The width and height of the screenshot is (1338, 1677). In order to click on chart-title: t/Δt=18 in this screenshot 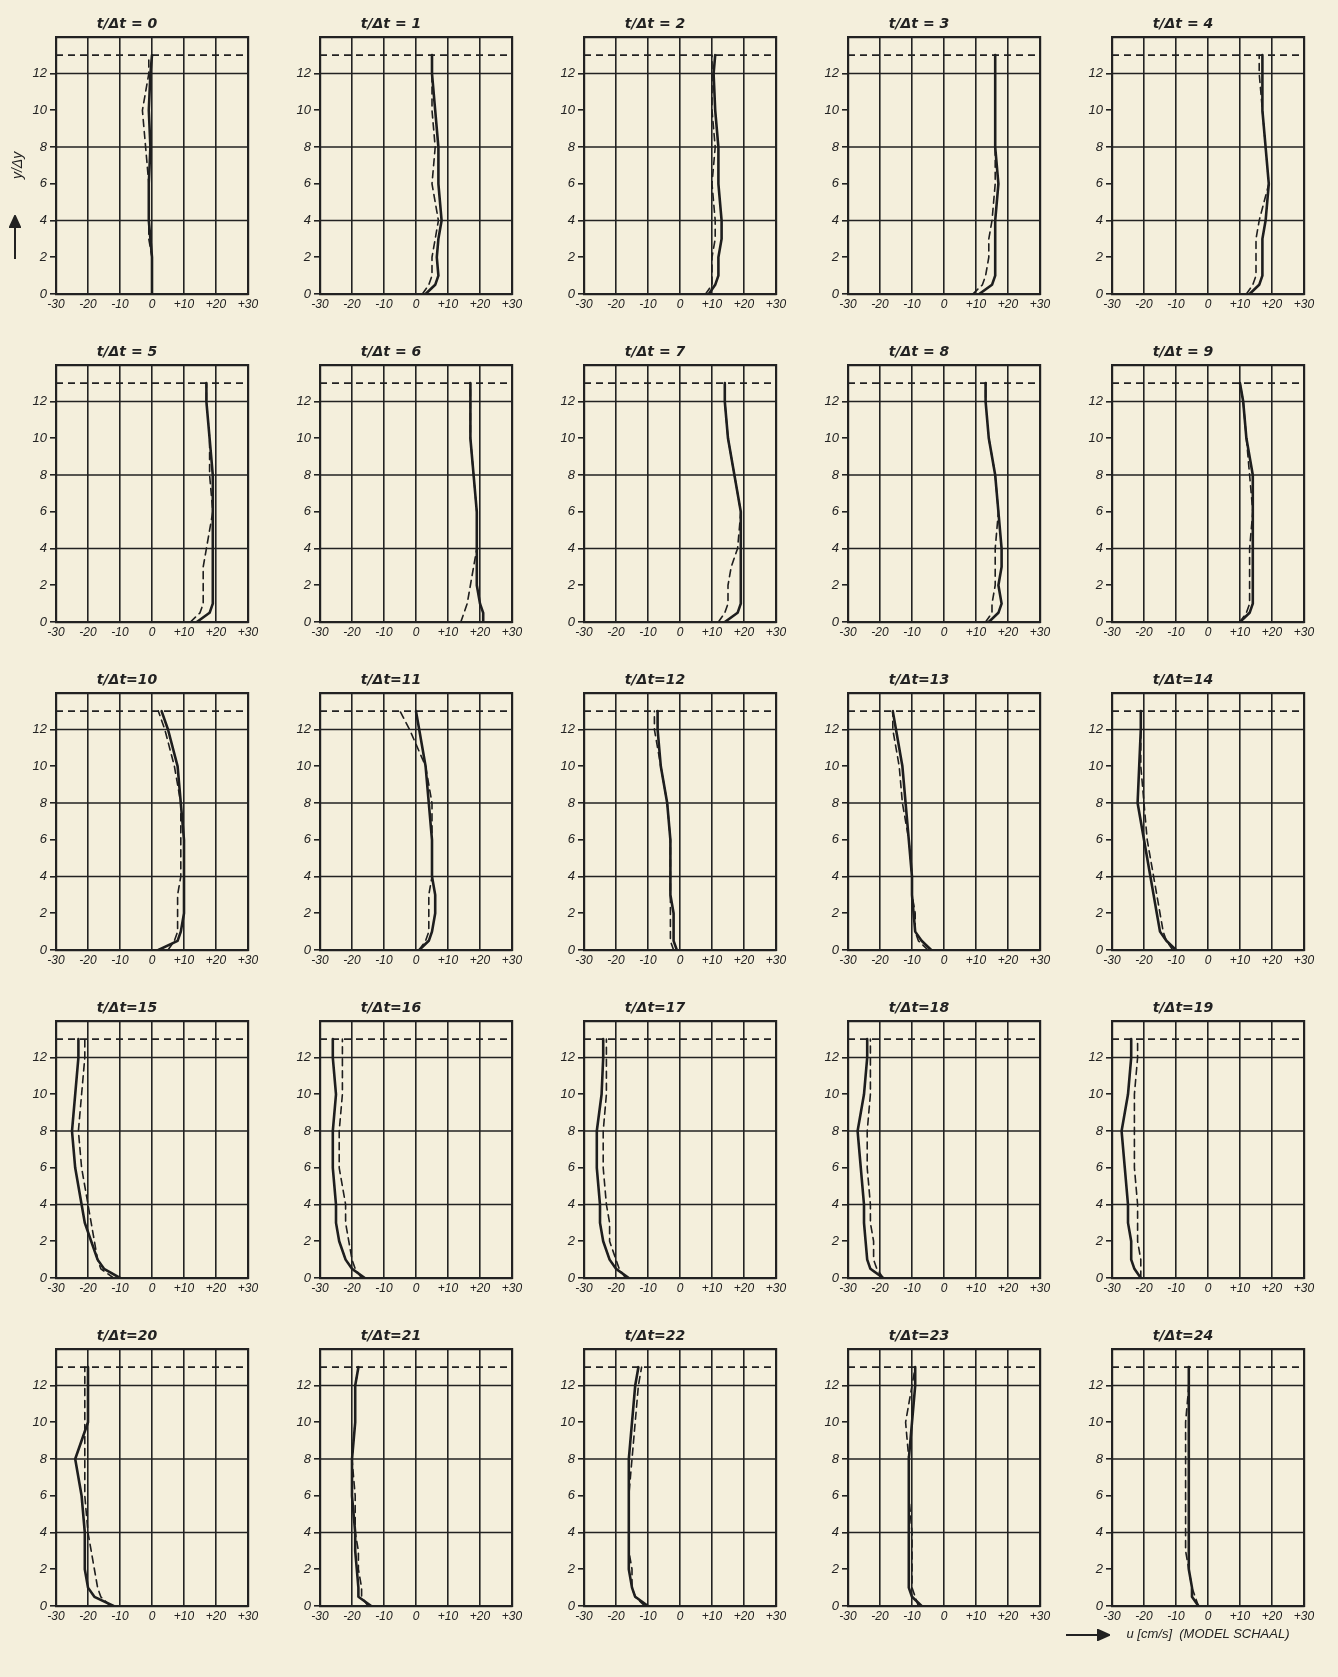, I will do `click(919, 1007)`.